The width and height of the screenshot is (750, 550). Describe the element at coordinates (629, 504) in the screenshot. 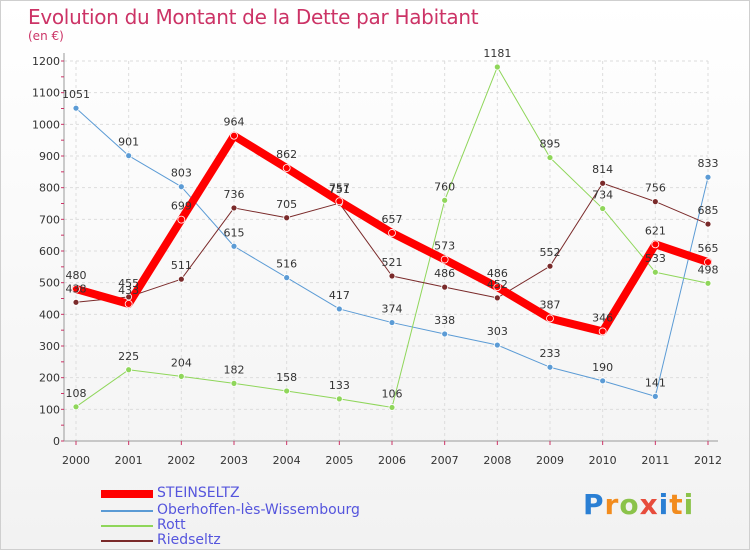

I see `logo-letter: o` at that location.